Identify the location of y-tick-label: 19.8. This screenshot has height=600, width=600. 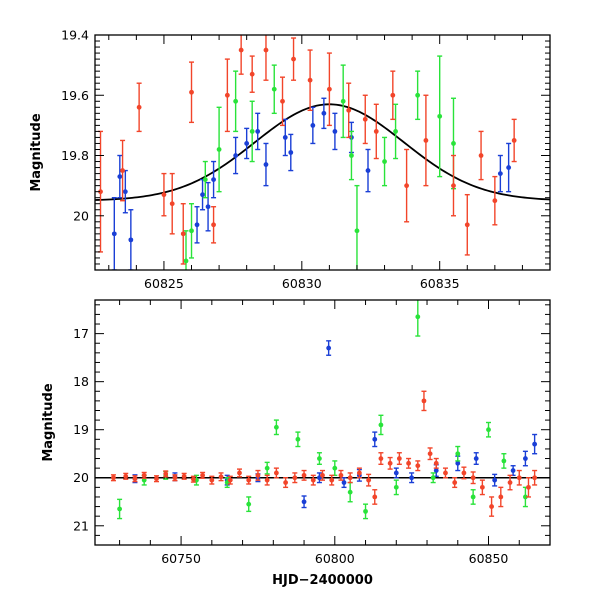
(75, 155).